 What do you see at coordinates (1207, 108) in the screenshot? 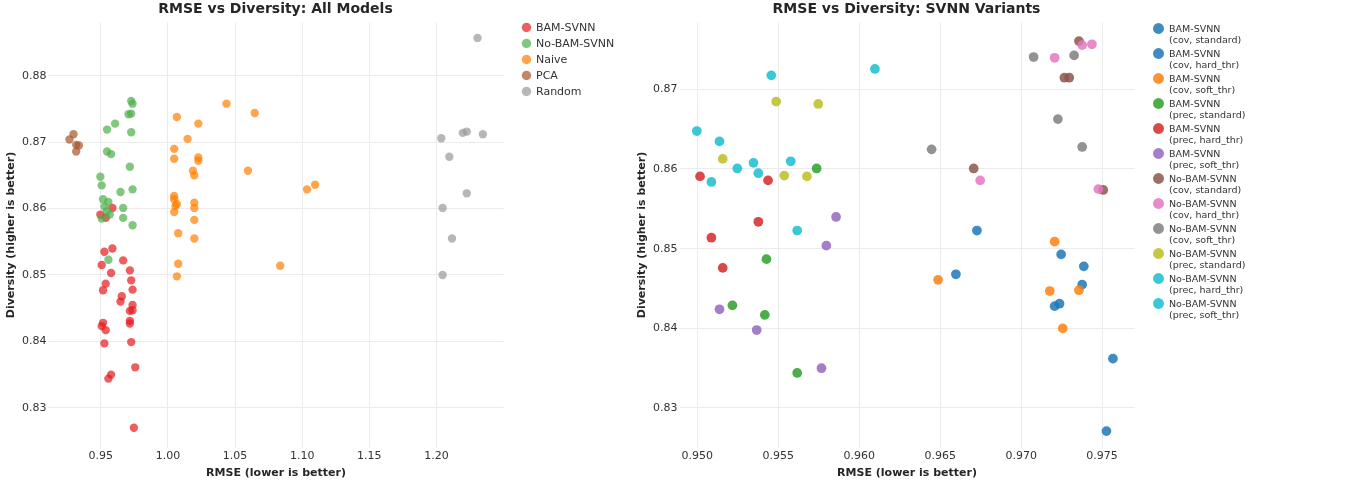
I see `legend-label: BAM-SVNN (prec, standard)` at bounding box center [1207, 108].